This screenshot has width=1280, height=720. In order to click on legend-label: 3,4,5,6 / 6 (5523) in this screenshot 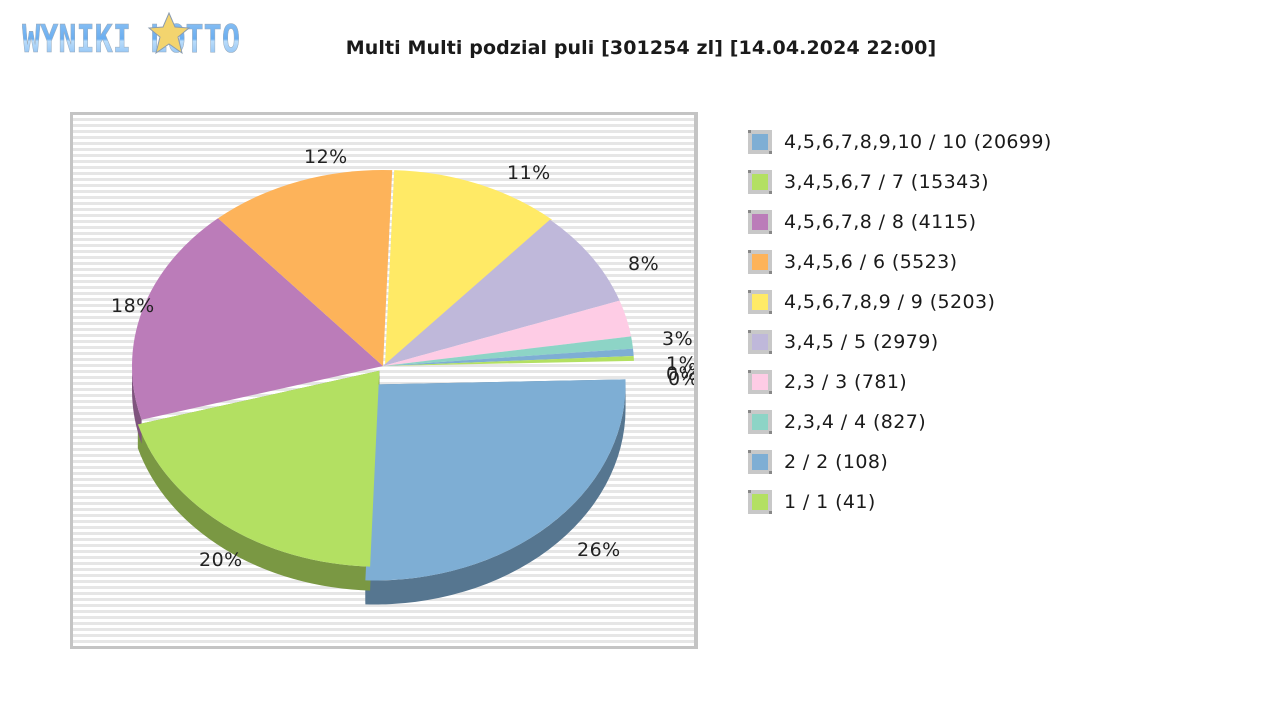, I will do `click(871, 262)`.